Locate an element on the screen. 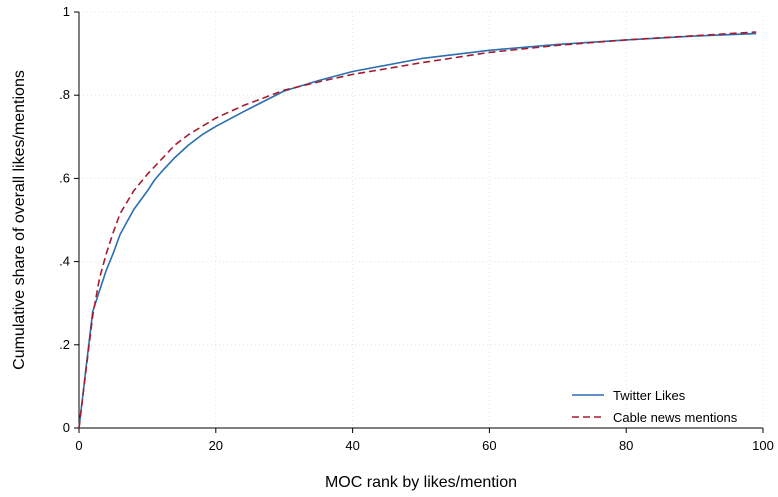 This screenshot has height=497, width=778. legend-label-0: Twitter Likes is located at coordinates (649, 395).